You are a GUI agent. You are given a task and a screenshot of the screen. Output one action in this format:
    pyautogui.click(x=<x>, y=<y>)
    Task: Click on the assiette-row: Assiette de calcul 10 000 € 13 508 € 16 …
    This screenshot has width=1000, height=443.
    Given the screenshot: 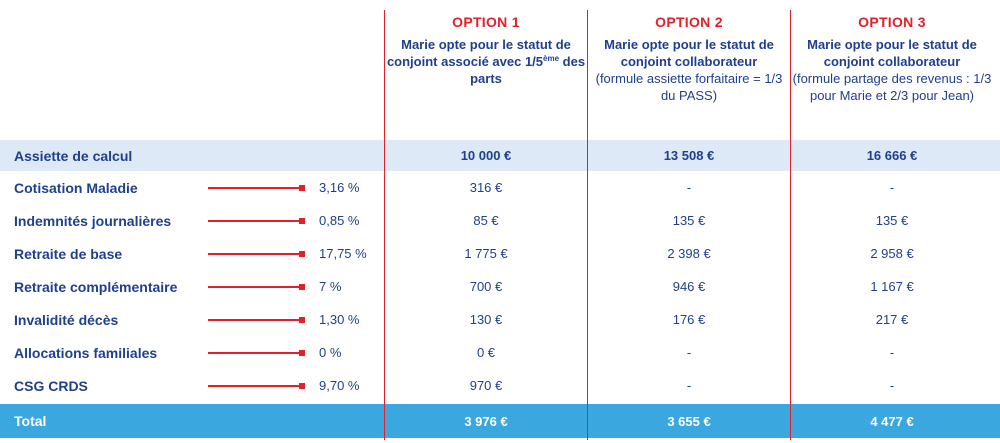 What is the action you would take?
    pyautogui.click(x=500, y=155)
    